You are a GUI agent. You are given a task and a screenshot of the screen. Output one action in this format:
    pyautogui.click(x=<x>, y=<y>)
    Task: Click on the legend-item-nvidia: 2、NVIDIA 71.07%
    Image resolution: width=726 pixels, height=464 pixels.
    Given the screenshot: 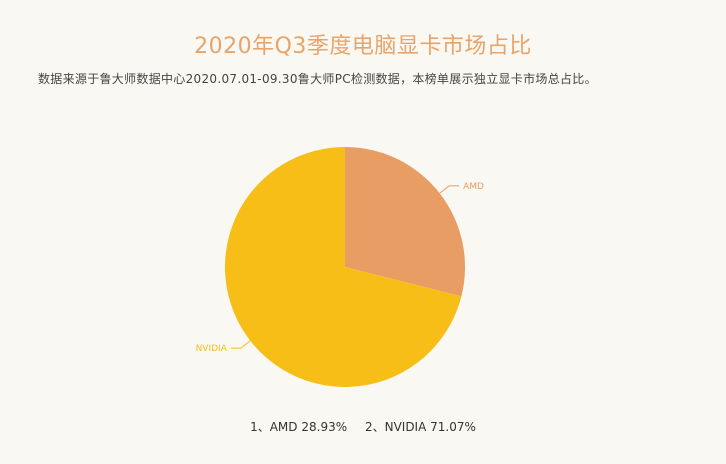 What is the action you would take?
    pyautogui.click(x=420, y=427)
    